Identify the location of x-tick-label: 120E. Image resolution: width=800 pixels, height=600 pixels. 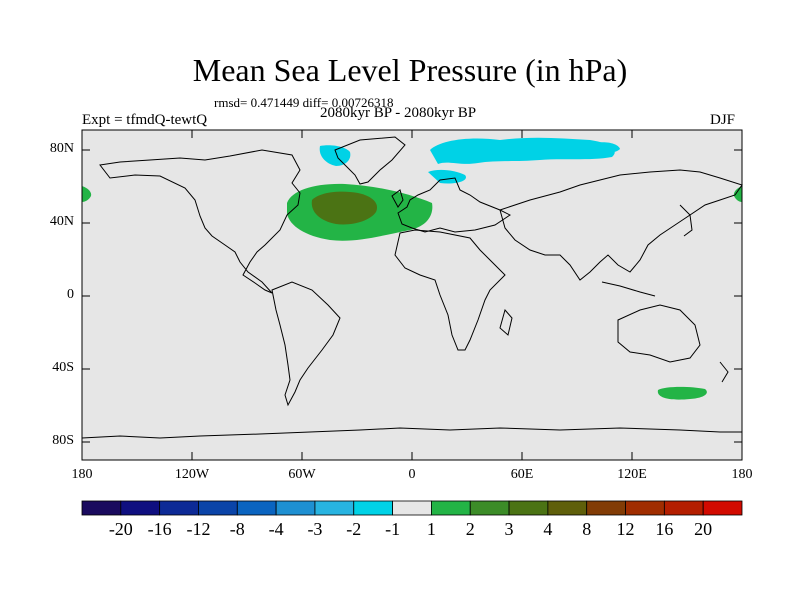
(632, 474).